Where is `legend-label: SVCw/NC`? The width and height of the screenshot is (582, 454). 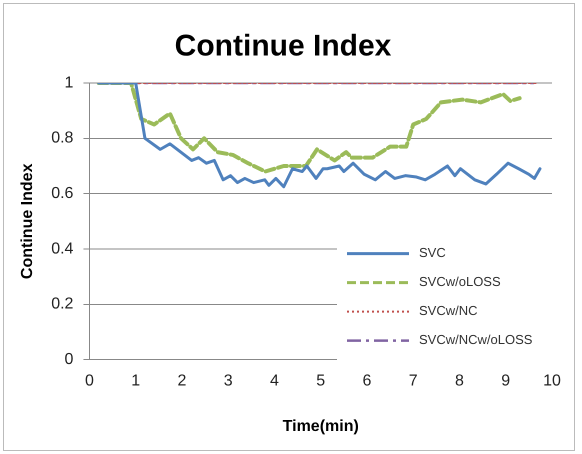
legend-label: SVCw/NC is located at coordinates (448, 310).